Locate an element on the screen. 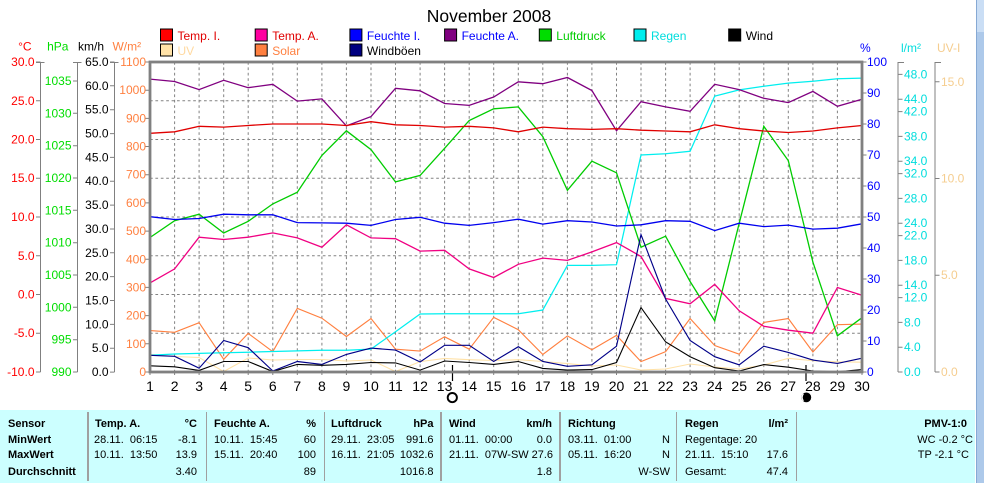 This screenshot has width=984, height=483. svg-text: 300 is located at coordinates (136, 287).